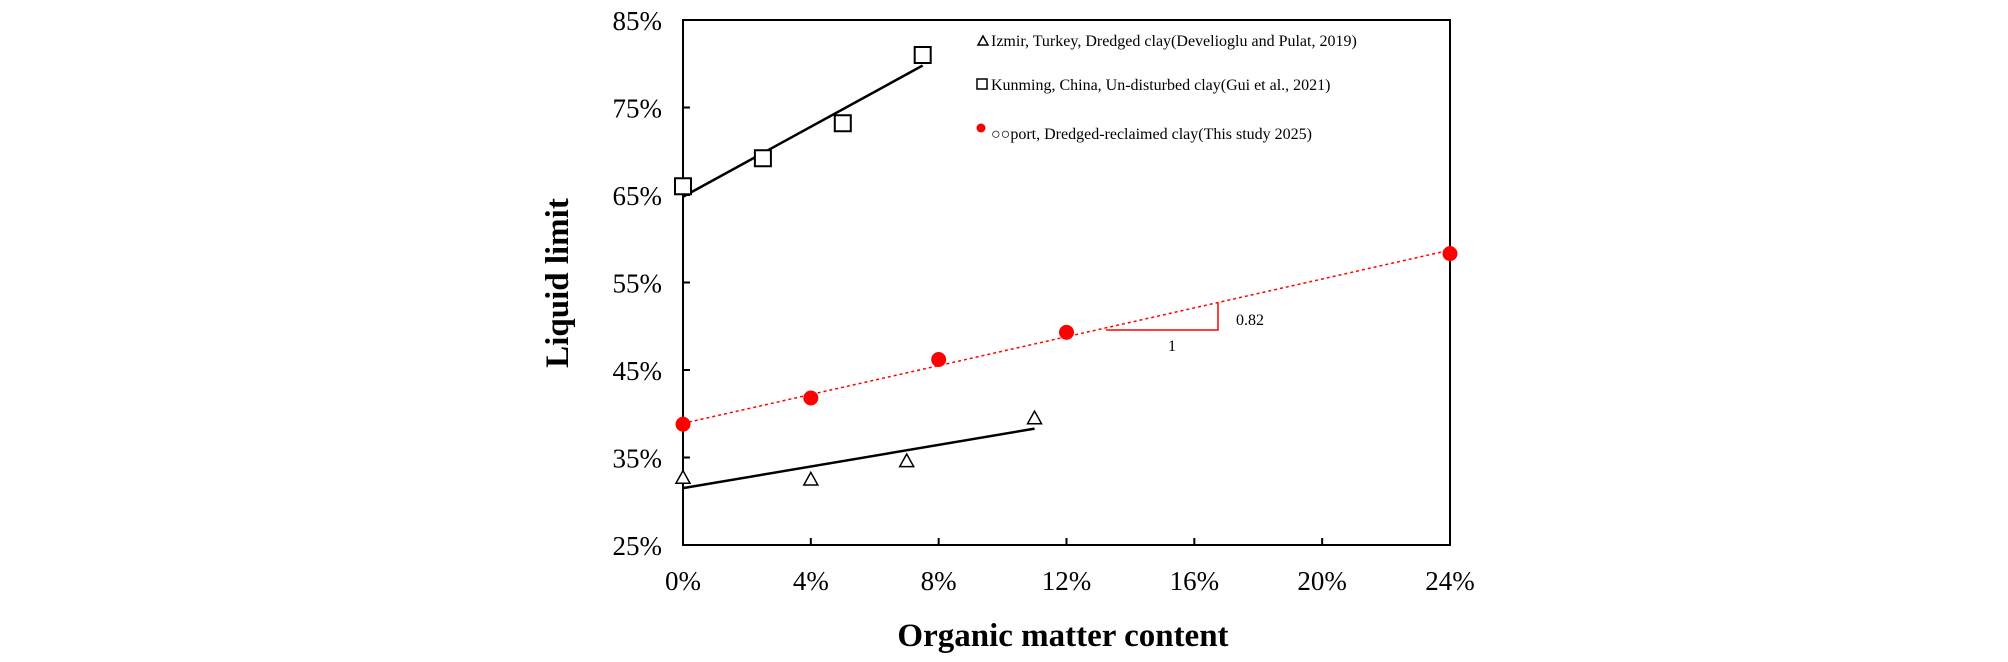  What do you see at coordinates (1195, 581) in the screenshot?
I see `x-tick-label: 16%` at bounding box center [1195, 581].